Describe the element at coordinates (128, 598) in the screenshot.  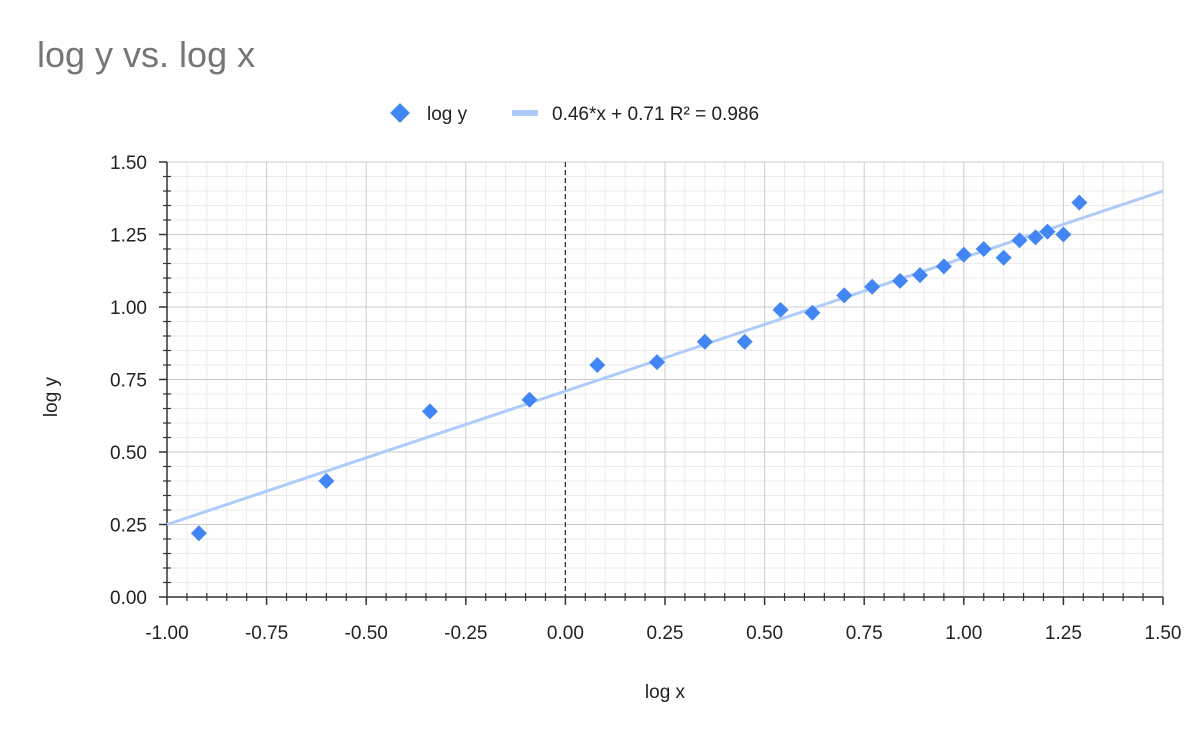
I see `y-tick-label: 0.00` at that location.